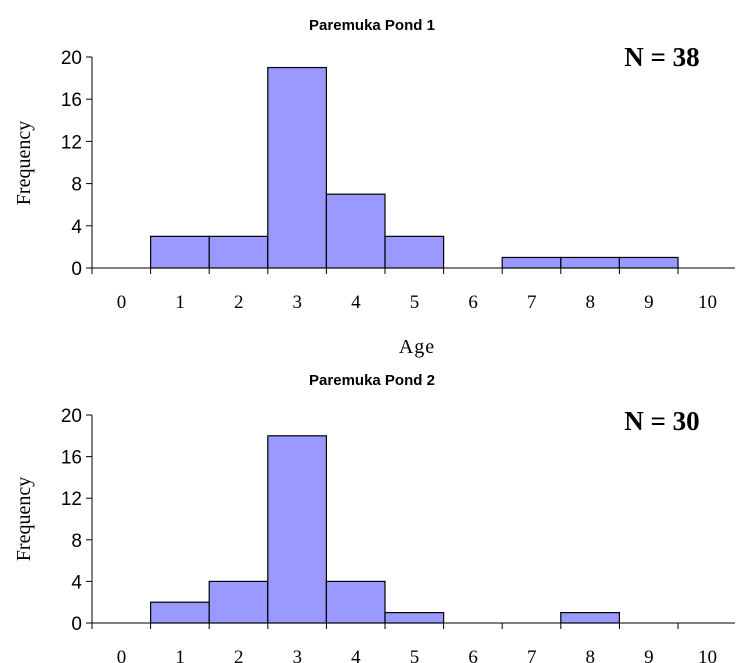 Image resolution: width=737 pixels, height=663 pixels. I want to click on chart-2-n-annotation: N = 30, so click(661, 421).